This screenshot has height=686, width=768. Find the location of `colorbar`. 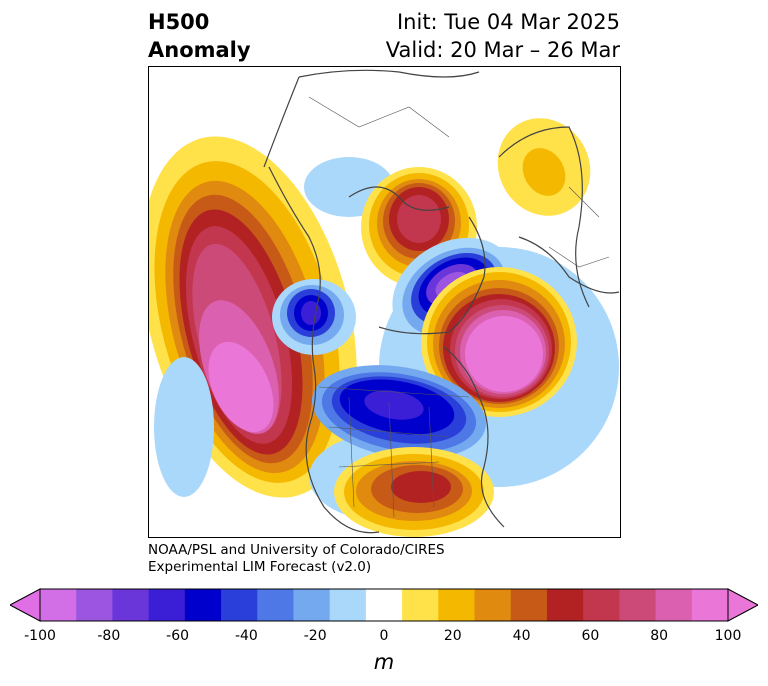

colorbar is located at coordinates (384, 605).